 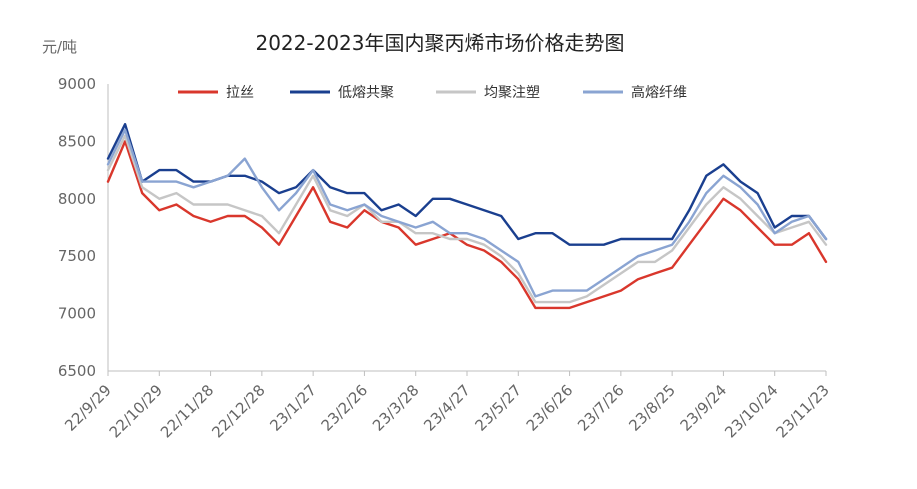 I want to click on x-tick-label: 22/10/29, so click(x=136, y=411).